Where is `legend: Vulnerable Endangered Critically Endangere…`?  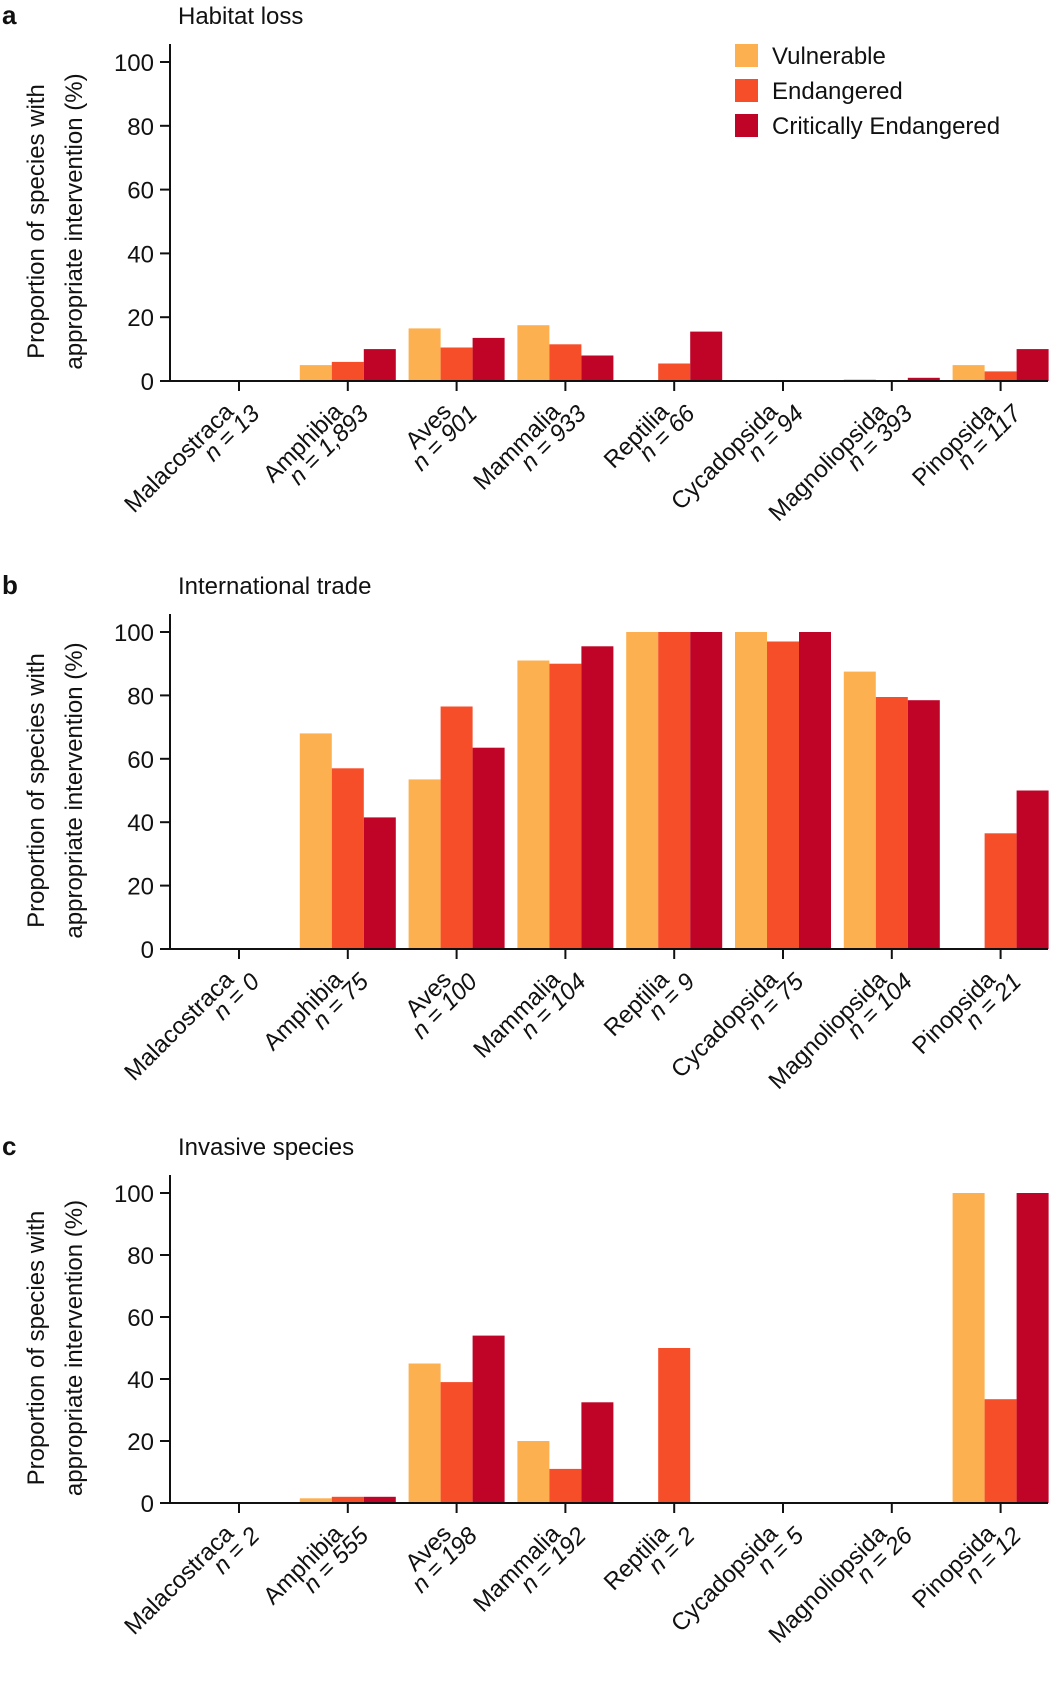
legend: Vulnerable Endangered Critically Endangere… is located at coordinates (867, 91).